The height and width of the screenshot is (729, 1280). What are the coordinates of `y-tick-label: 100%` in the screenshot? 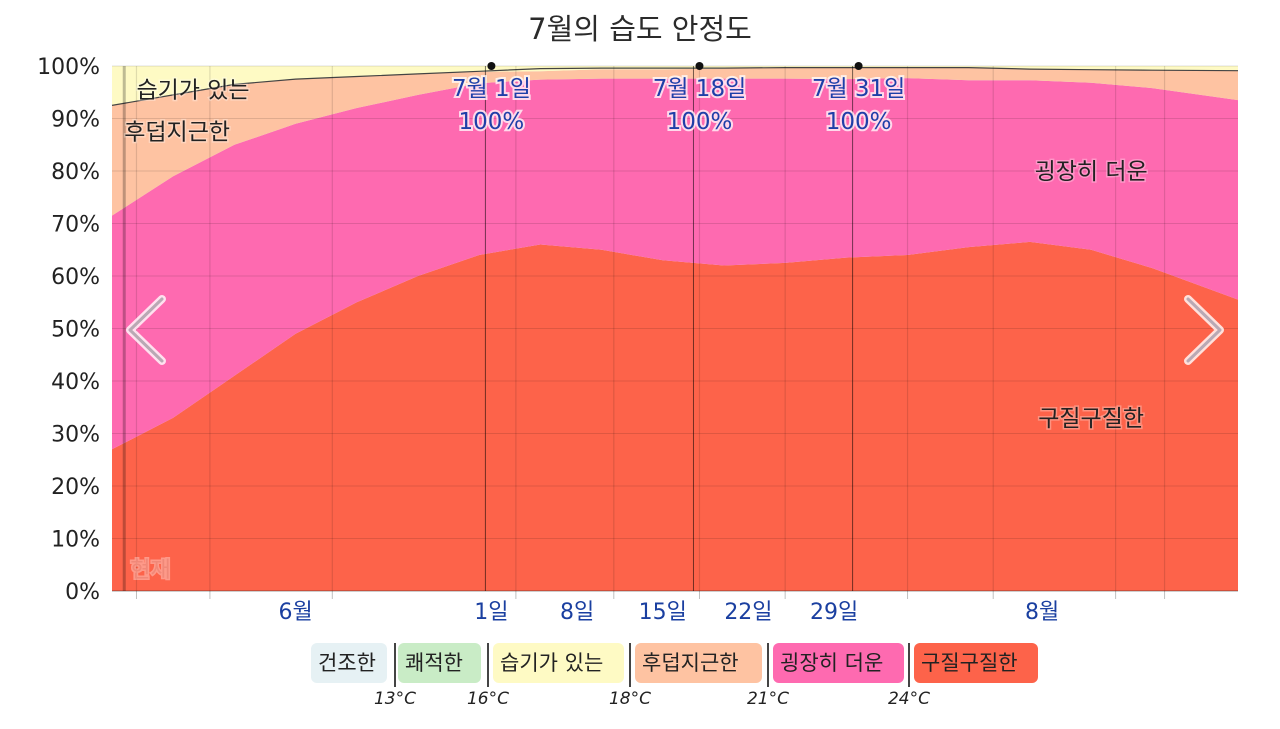 It's located at (68, 67).